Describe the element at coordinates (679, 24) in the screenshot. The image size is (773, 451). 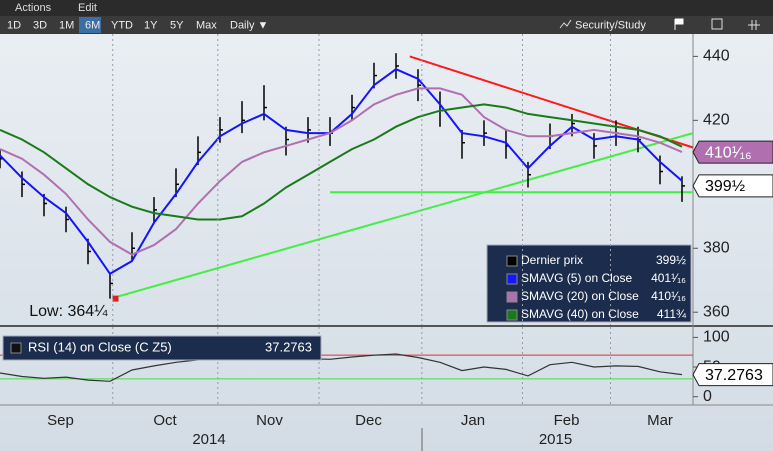
I see `flag-icon` at that location.